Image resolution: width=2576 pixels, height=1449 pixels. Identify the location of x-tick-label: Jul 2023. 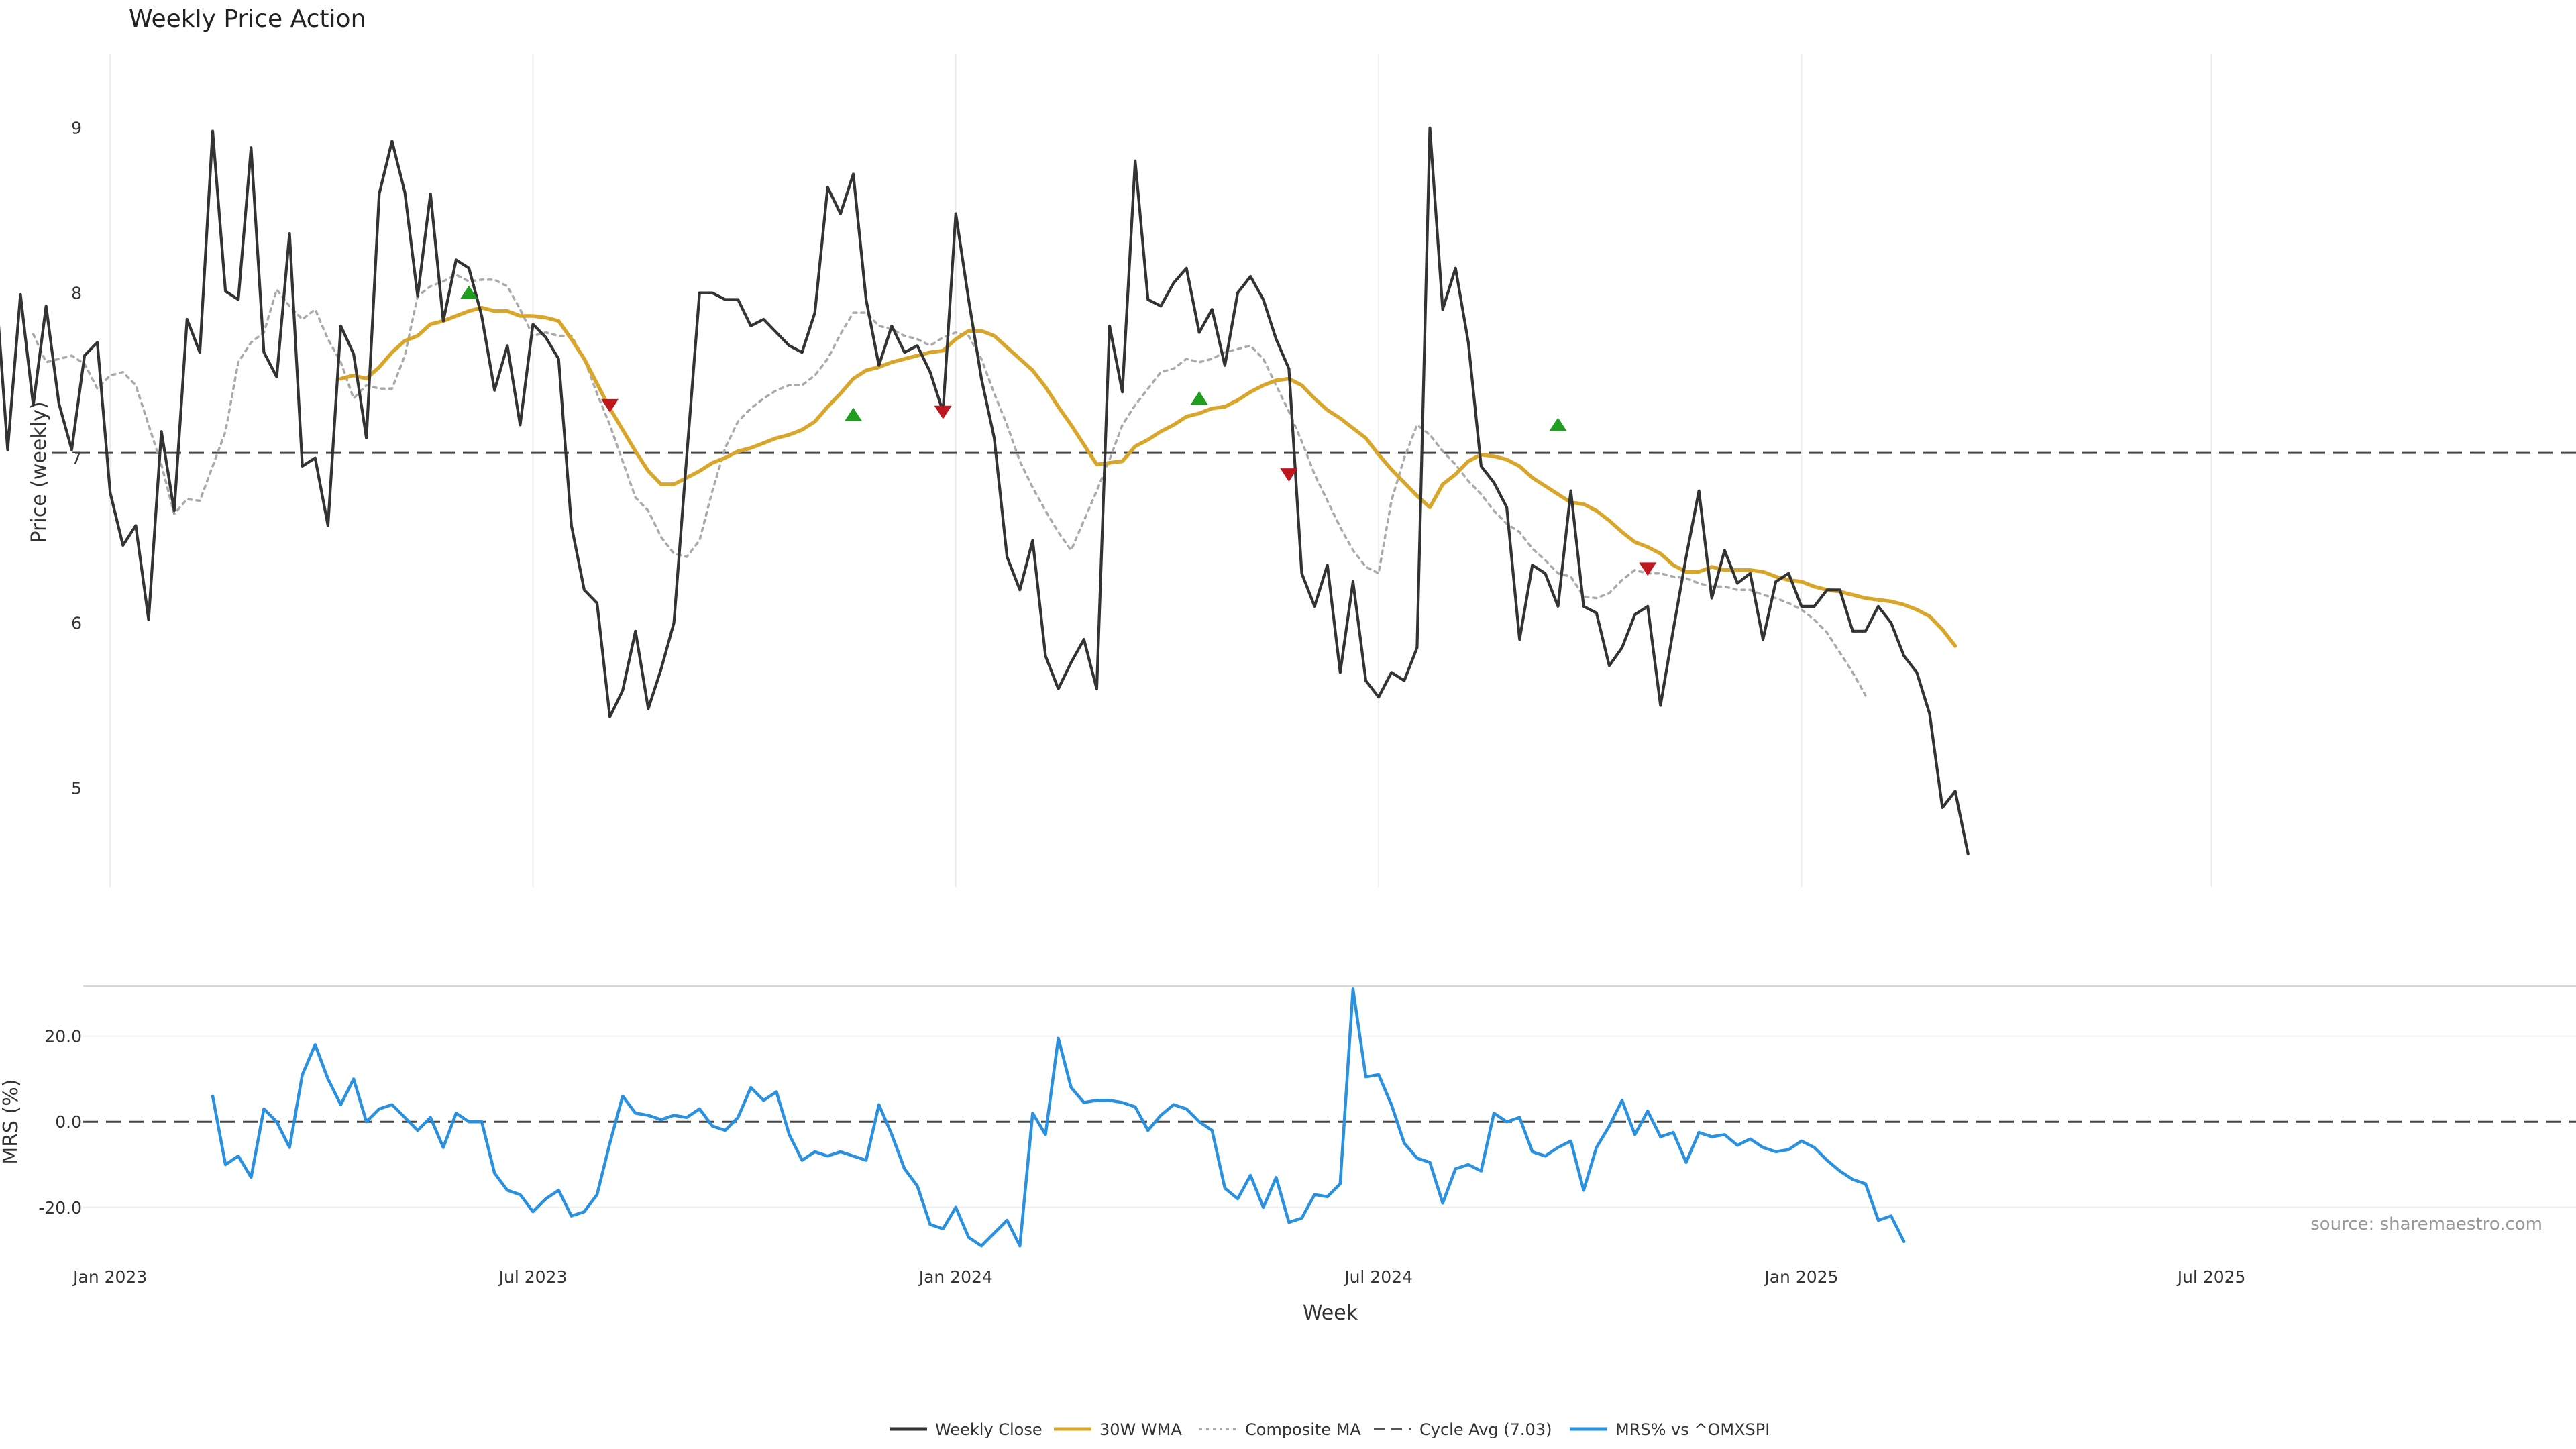
(533, 1277).